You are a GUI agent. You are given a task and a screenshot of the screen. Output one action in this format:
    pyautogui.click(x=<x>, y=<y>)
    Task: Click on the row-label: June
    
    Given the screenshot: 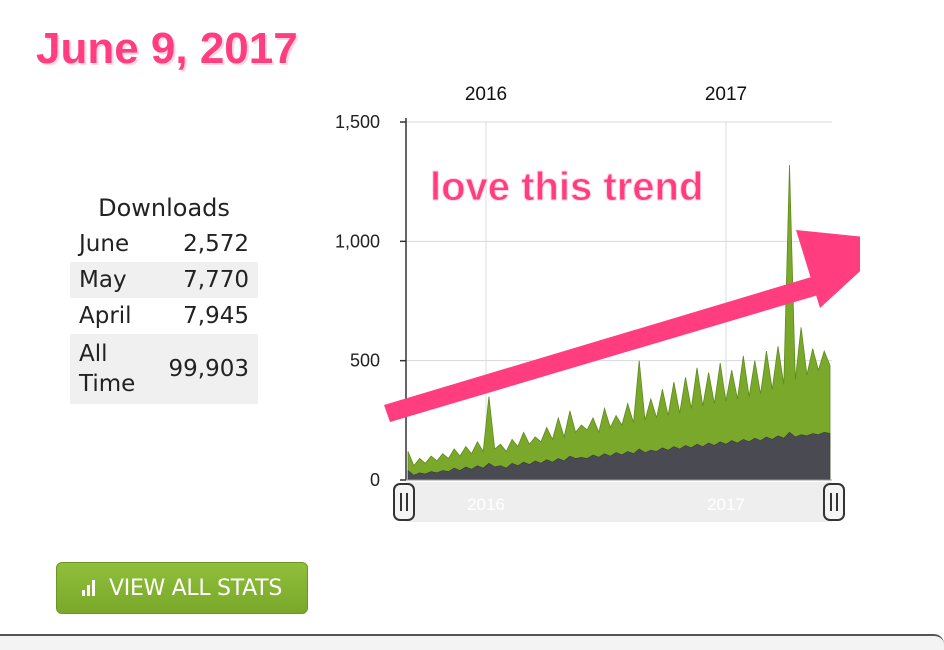 What is the action you would take?
    pyautogui.click(x=104, y=244)
    